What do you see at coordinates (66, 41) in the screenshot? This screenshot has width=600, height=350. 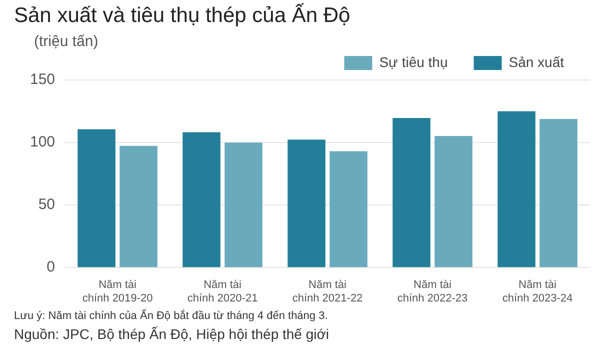 I see `y-axis-title: (triệu tấn)` at bounding box center [66, 41].